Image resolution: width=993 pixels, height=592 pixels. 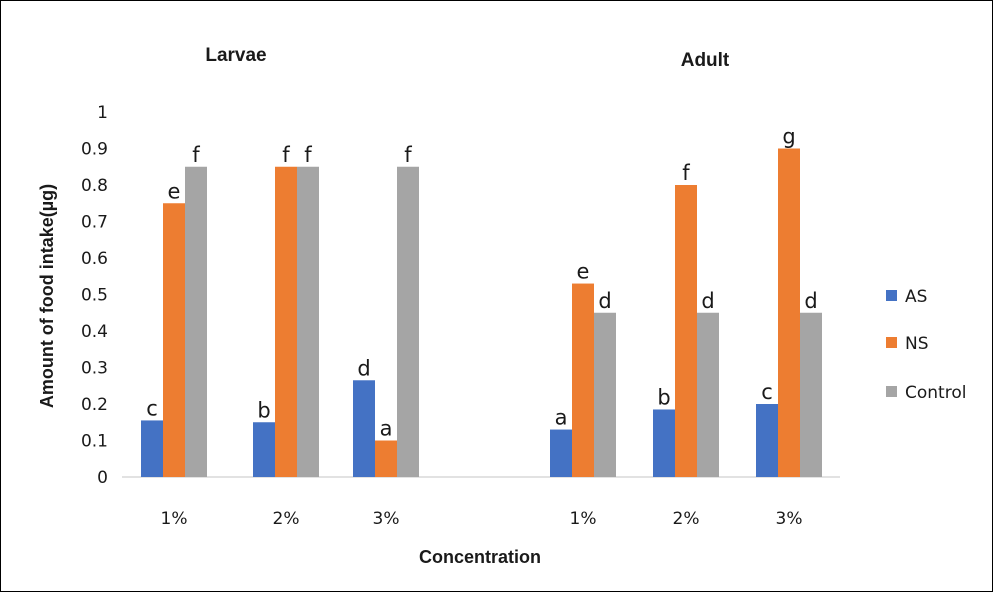 What do you see at coordinates (480, 557) in the screenshot?
I see `x-axis-title: Concentration` at bounding box center [480, 557].